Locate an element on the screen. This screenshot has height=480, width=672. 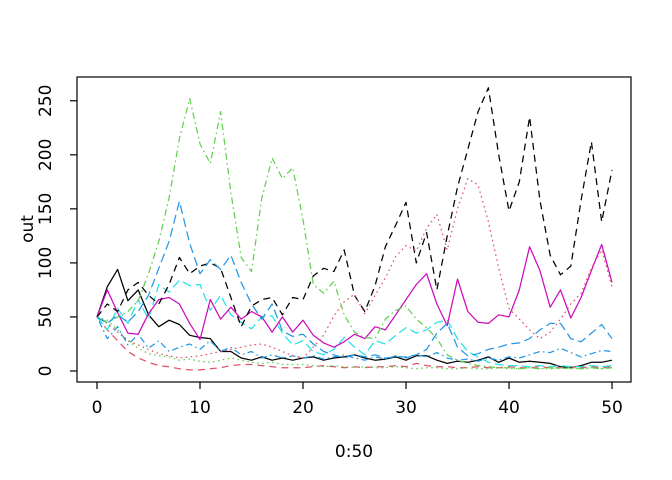
x-tick-label: 10 is located at coordinates (200, 408).